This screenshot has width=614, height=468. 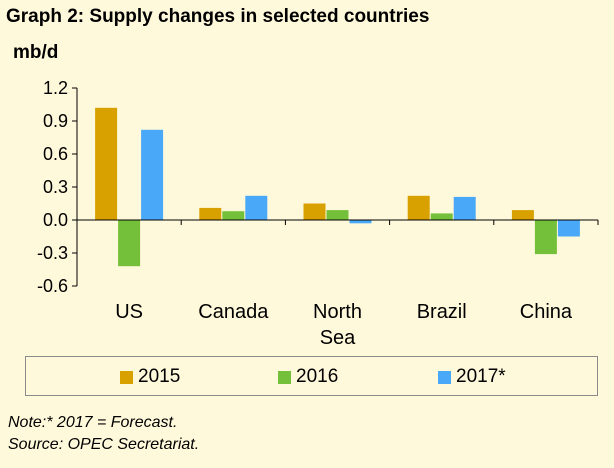 What do you see at coordinates (55, 154) in the screenshot?
I see `y-tick-label: 0.6` at bounding box center [55, 154].